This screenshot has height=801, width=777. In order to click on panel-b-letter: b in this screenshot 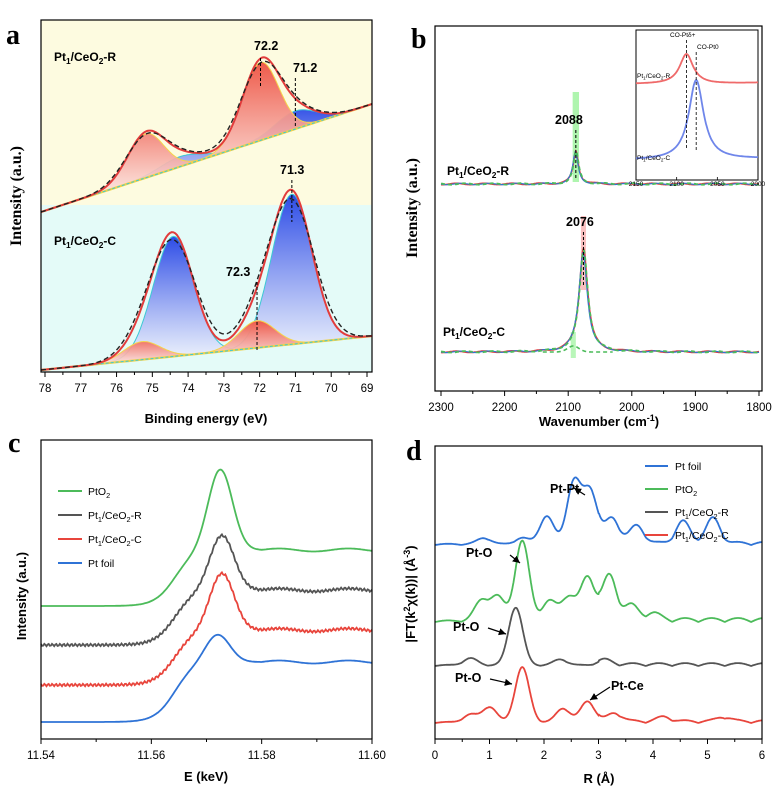, I will do `click(419, 39)`.